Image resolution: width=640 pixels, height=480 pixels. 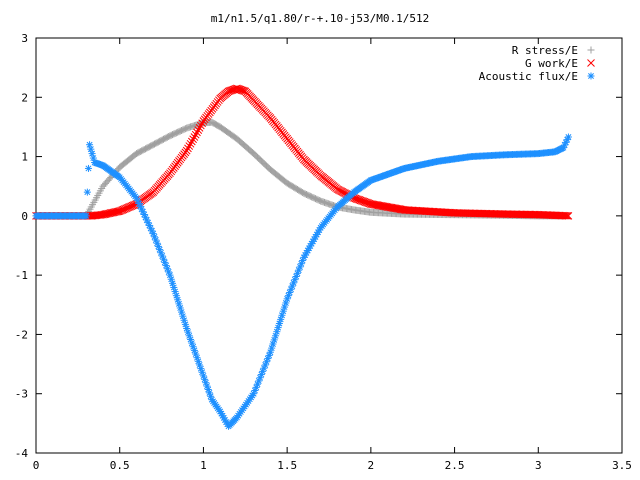 What do you see at coordinates (320, 18) in the screenshot?
I see `chart-title: m1/n1.5/q1.80/r-+.10-j53/M0.1/512` at bounding box center [320, 18].